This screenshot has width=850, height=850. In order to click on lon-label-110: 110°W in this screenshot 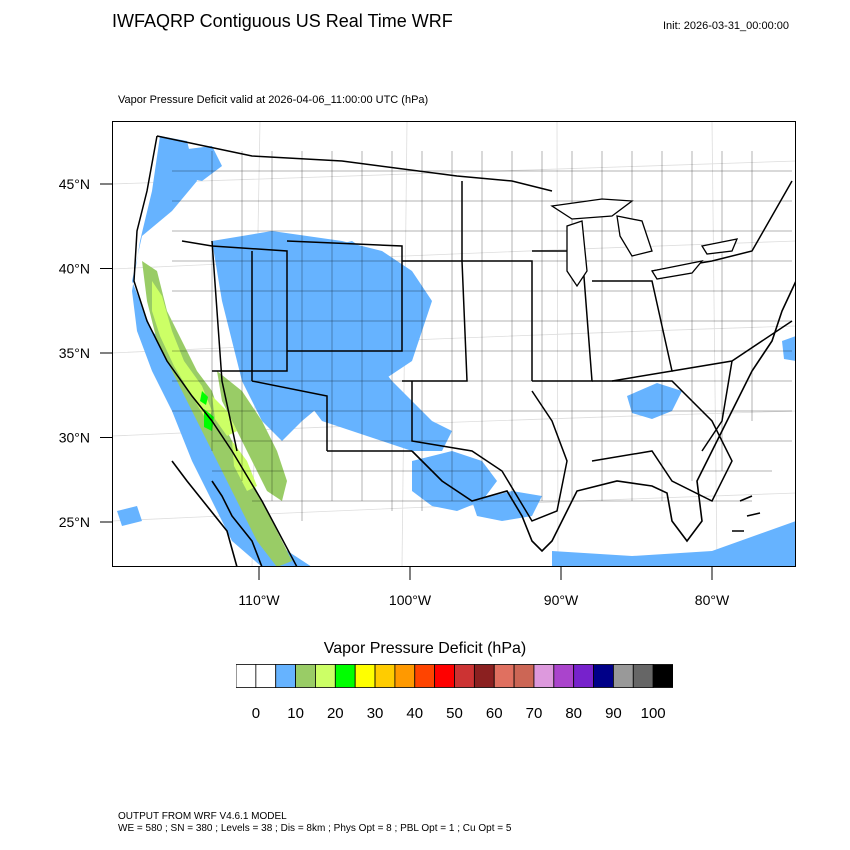, I will do `click(259, 600)`.